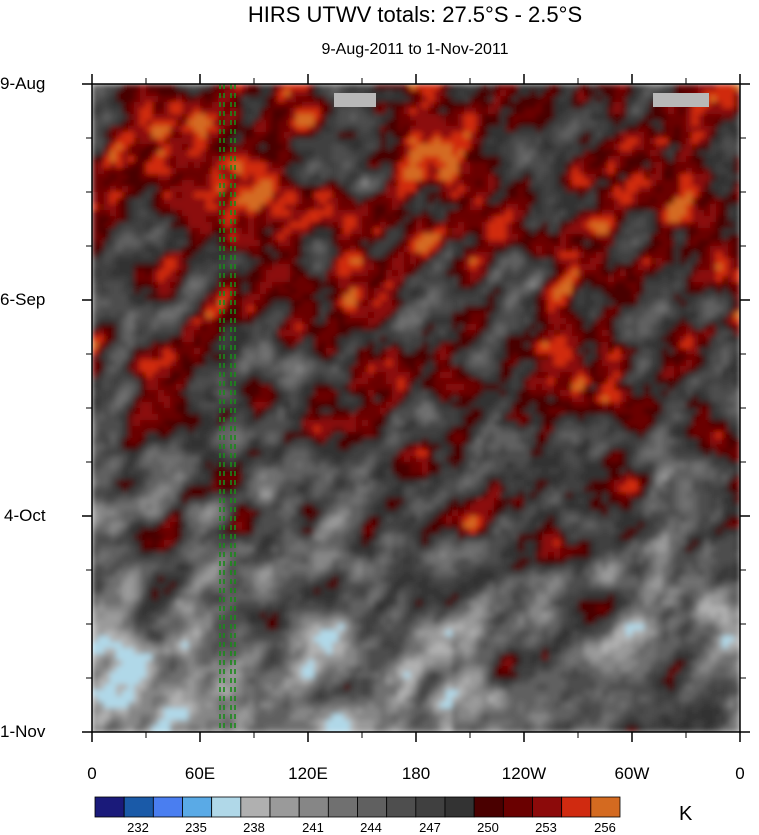 The image size is (759, 835). I want to click on colorbar-tick-label: 250, so click(488, 827).